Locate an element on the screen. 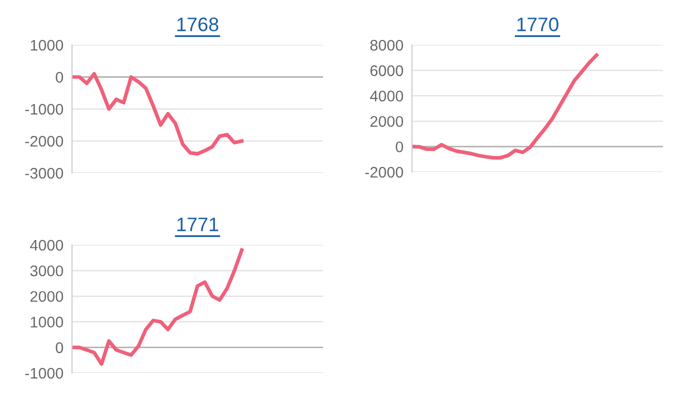 The image size is (700, 400). chart-title: 1768 is located at coordinates (197, 25).